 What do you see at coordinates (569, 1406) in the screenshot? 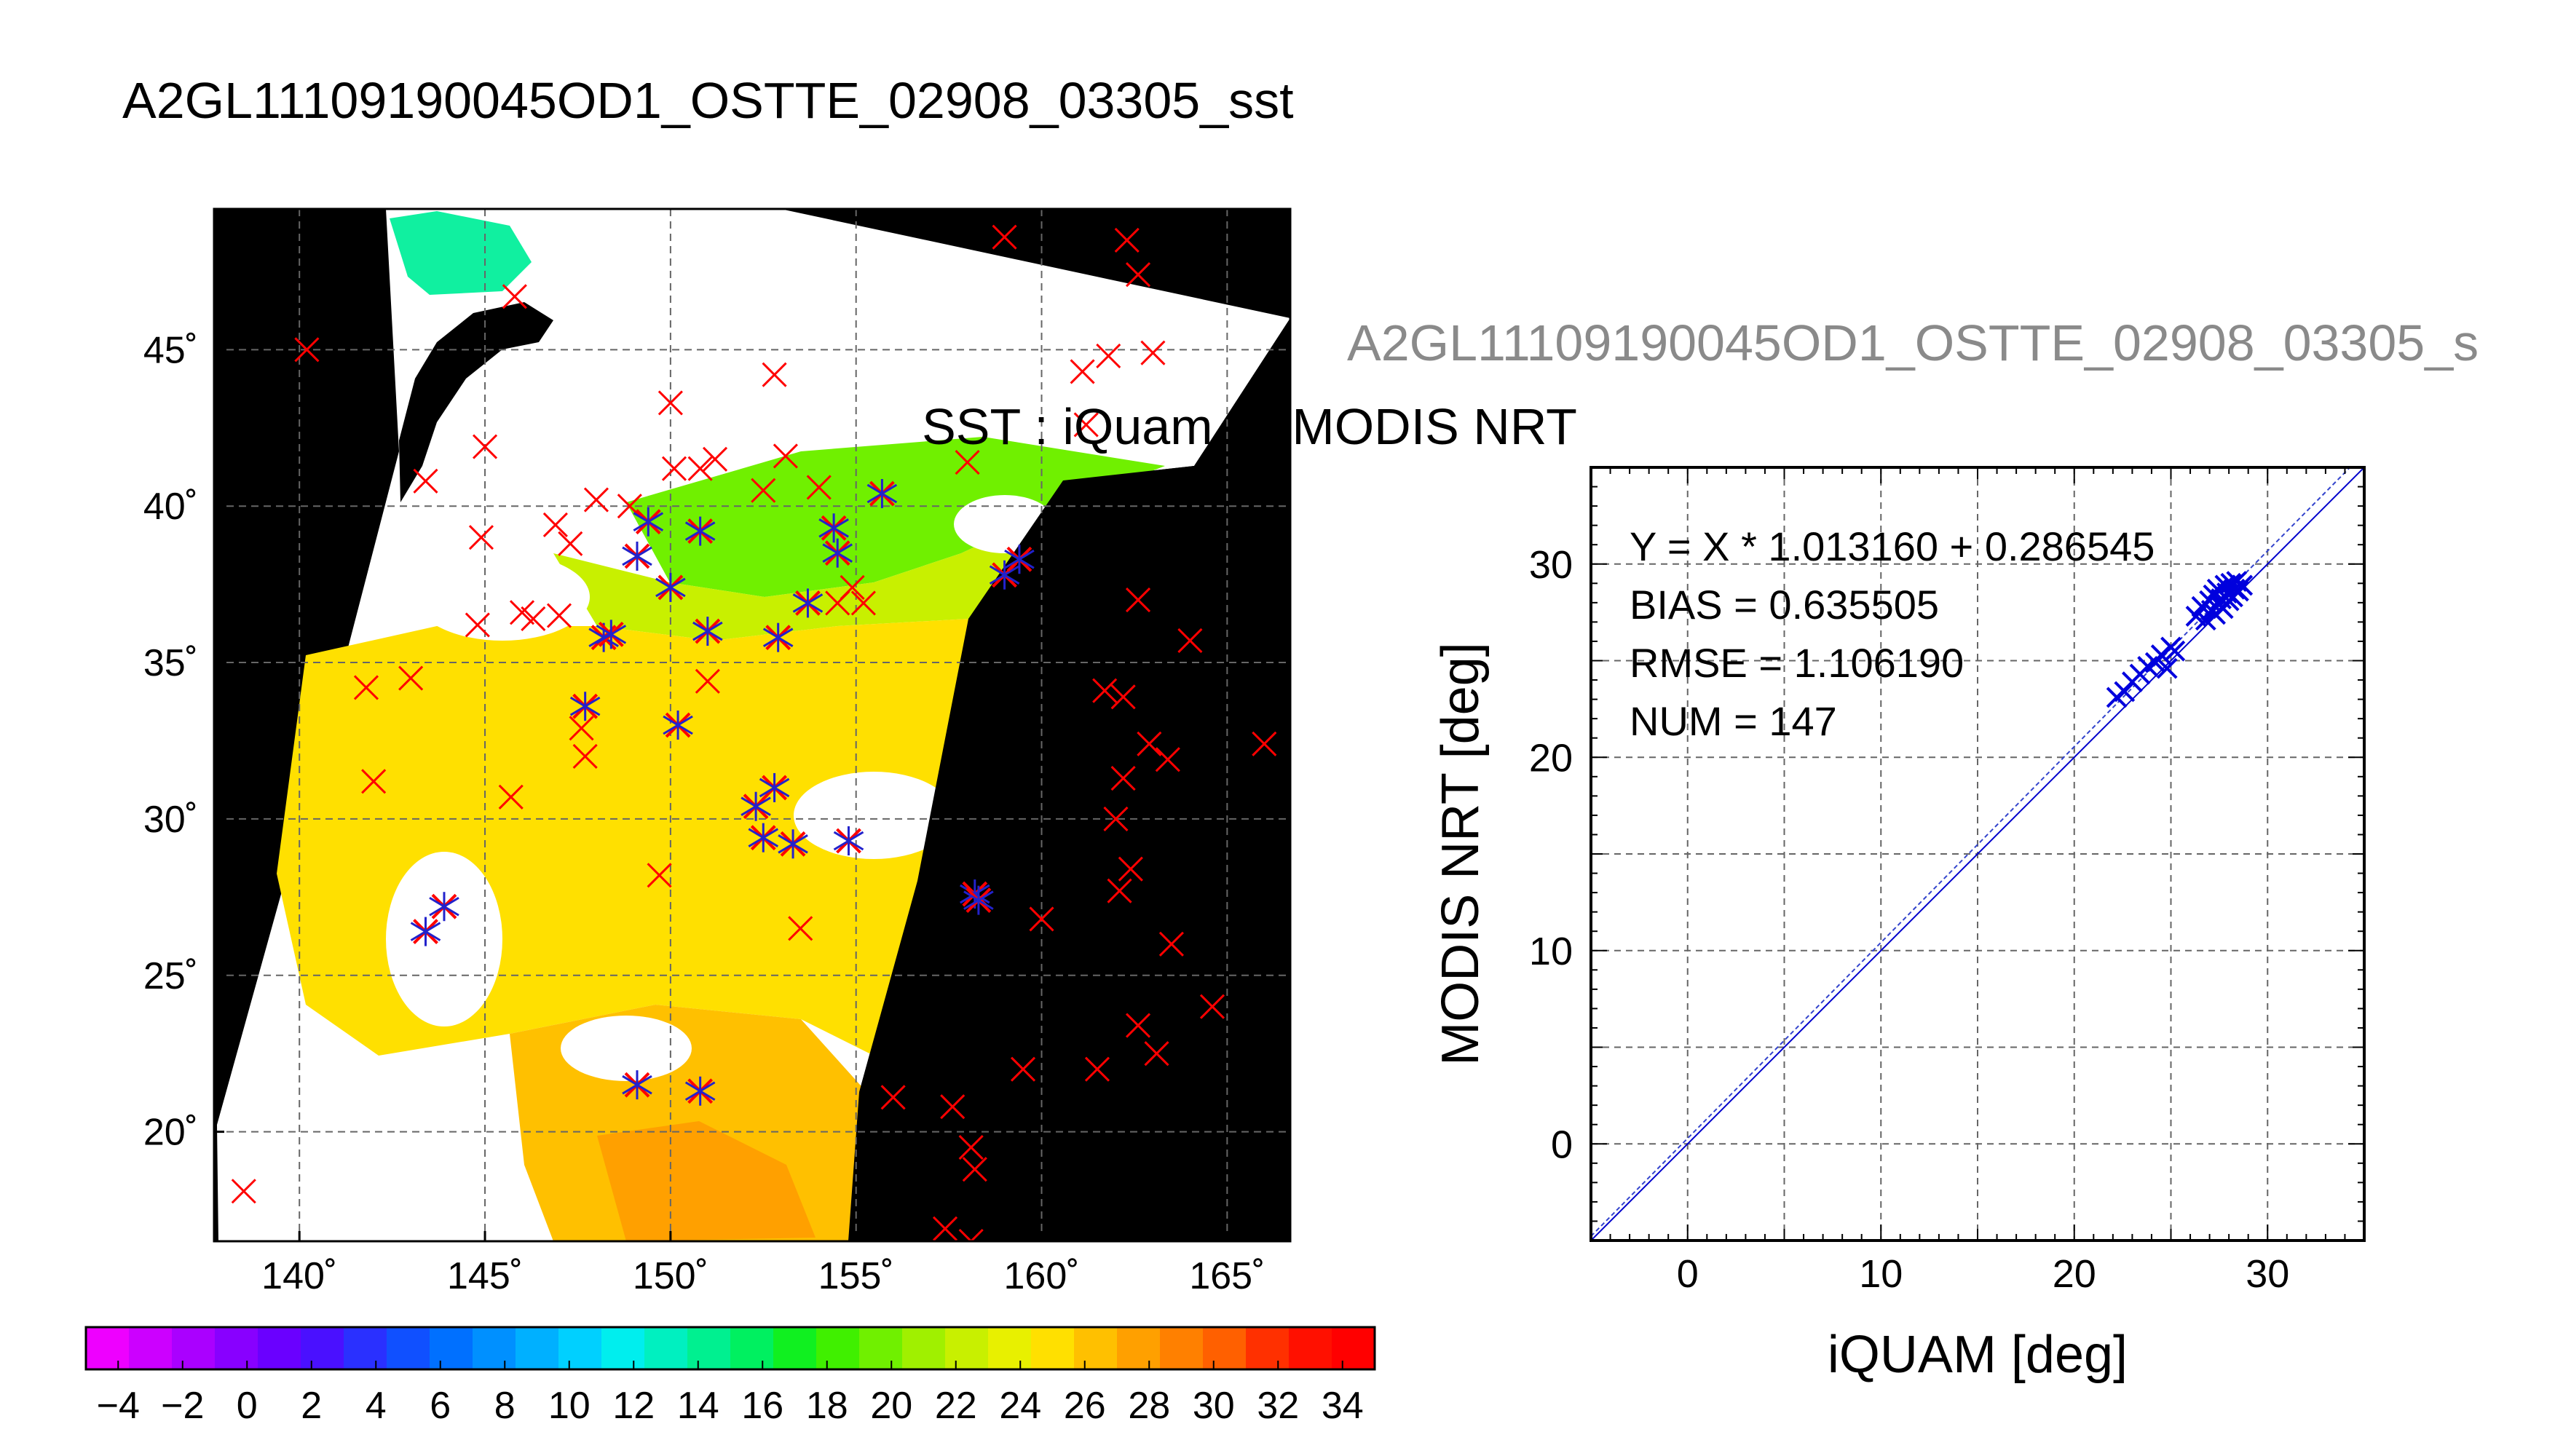
I see `colorbar-tick-label: 10` at bounding box center [569, 1406].